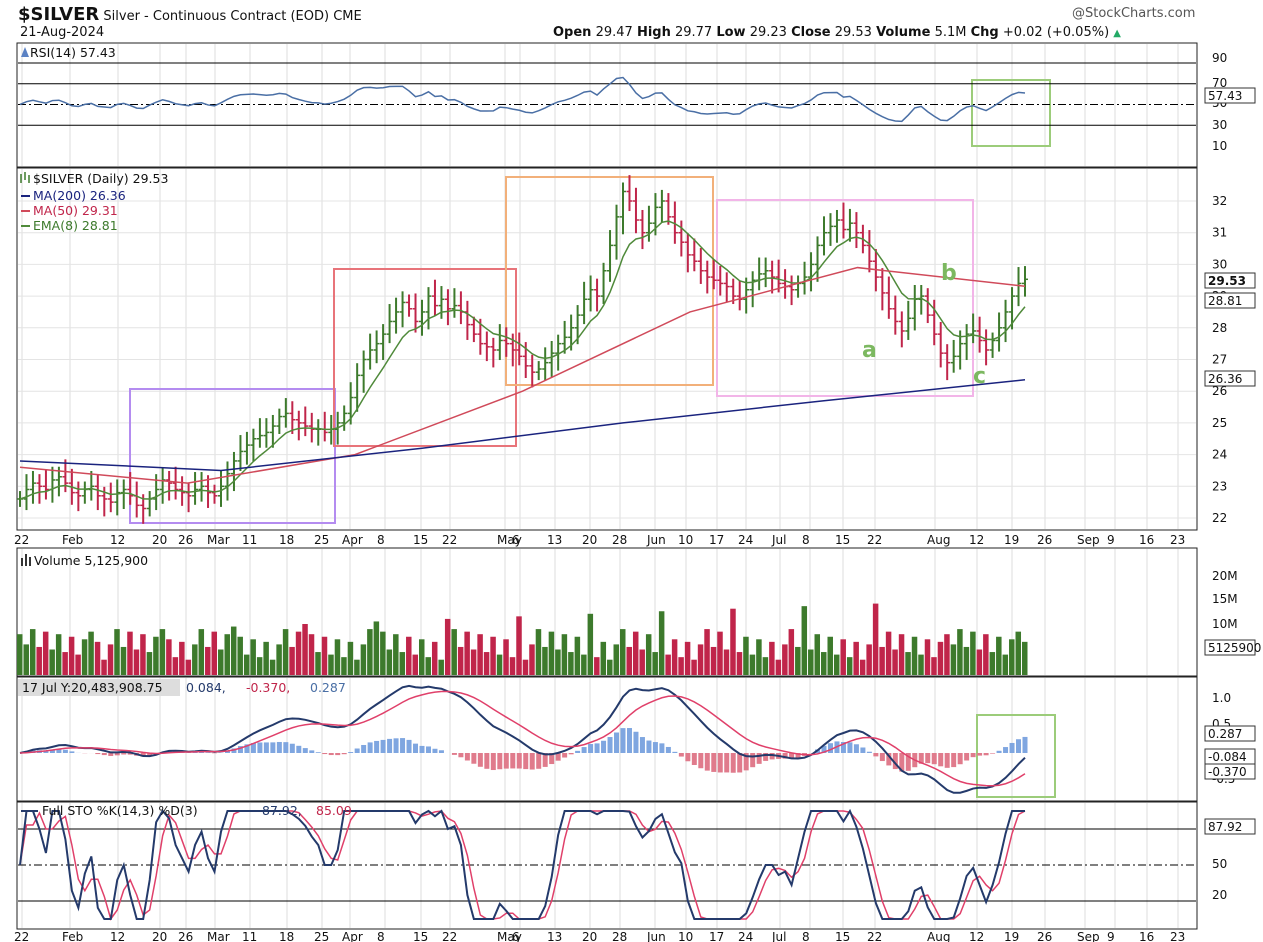  Describe the element at coordinates (92, 687) in the screenshot. I see `macd-tooltip: 17 Jul Y:20,483,908.75` at that location.